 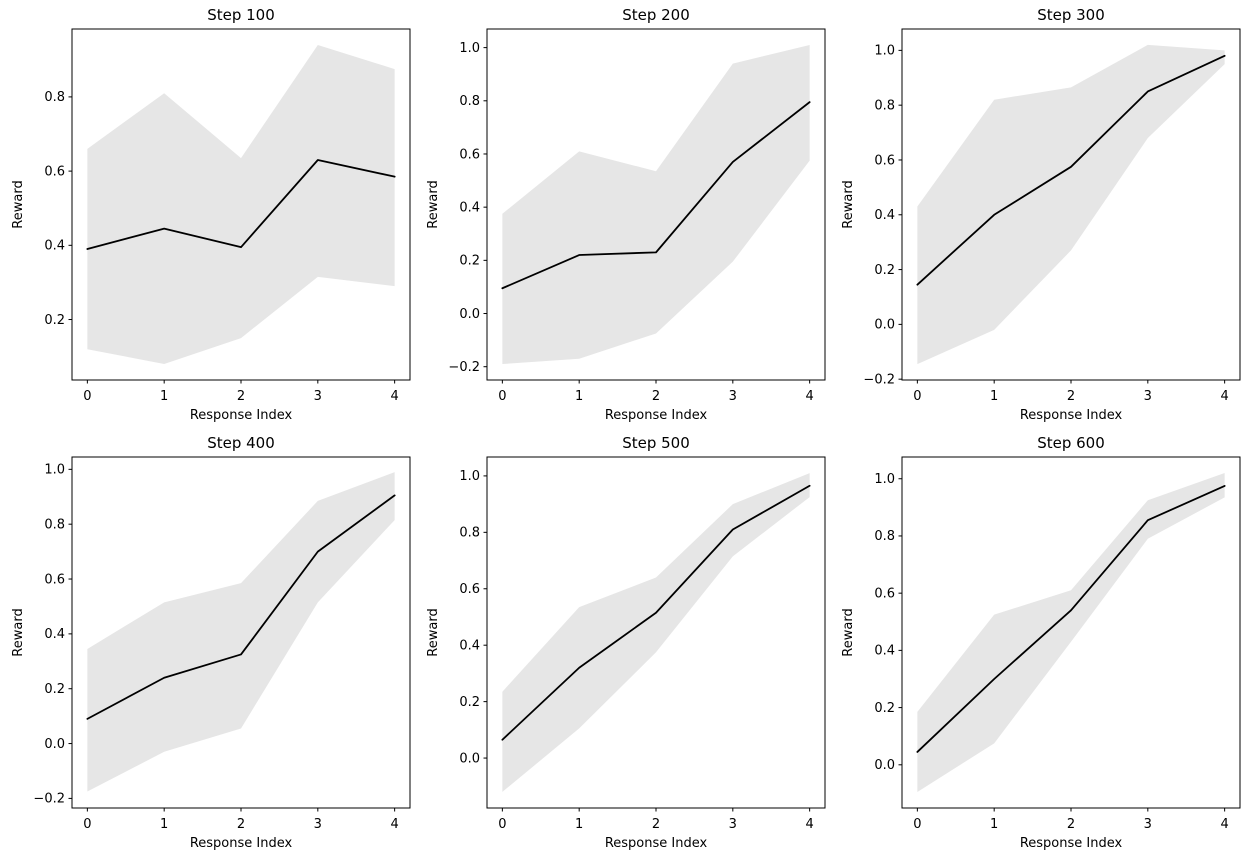 I want to click on subplot-title: Step 600, so click(x=1071, y=443).